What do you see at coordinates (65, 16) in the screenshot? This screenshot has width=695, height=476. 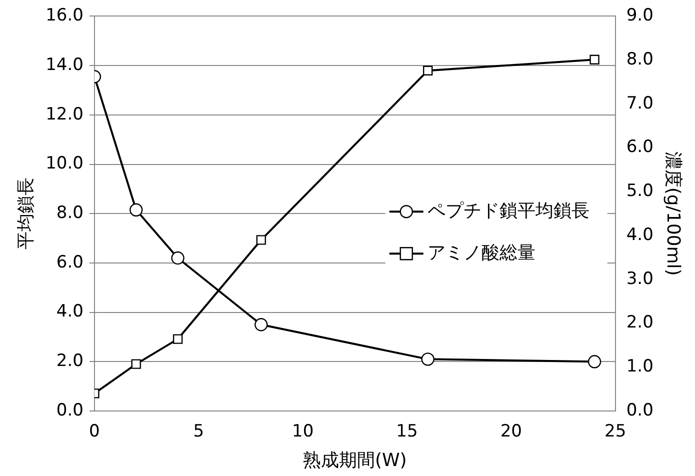 I see `y-tick-label: 16.0` at bounding box center [65, 16].